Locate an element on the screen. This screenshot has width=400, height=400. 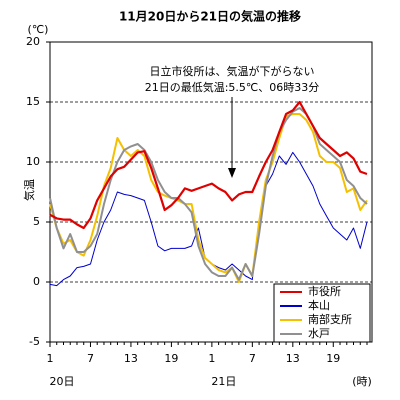
y-unit: (℃) is located at coordinates (38, 29).